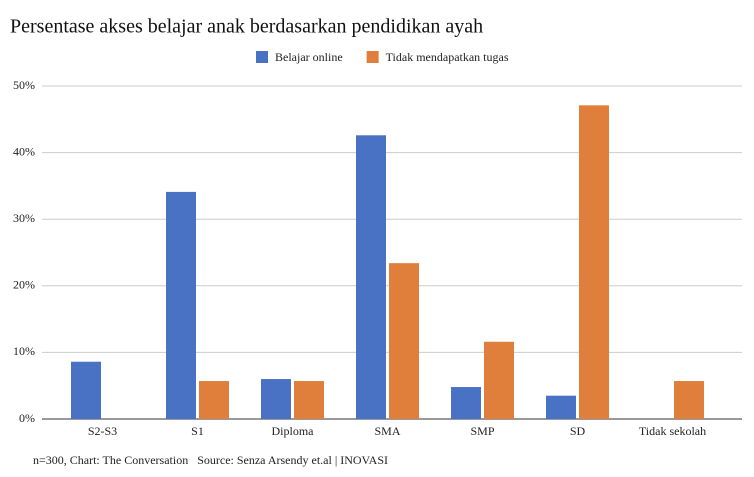  I want to click on y-tick-label: 20%, so click(24, 285).